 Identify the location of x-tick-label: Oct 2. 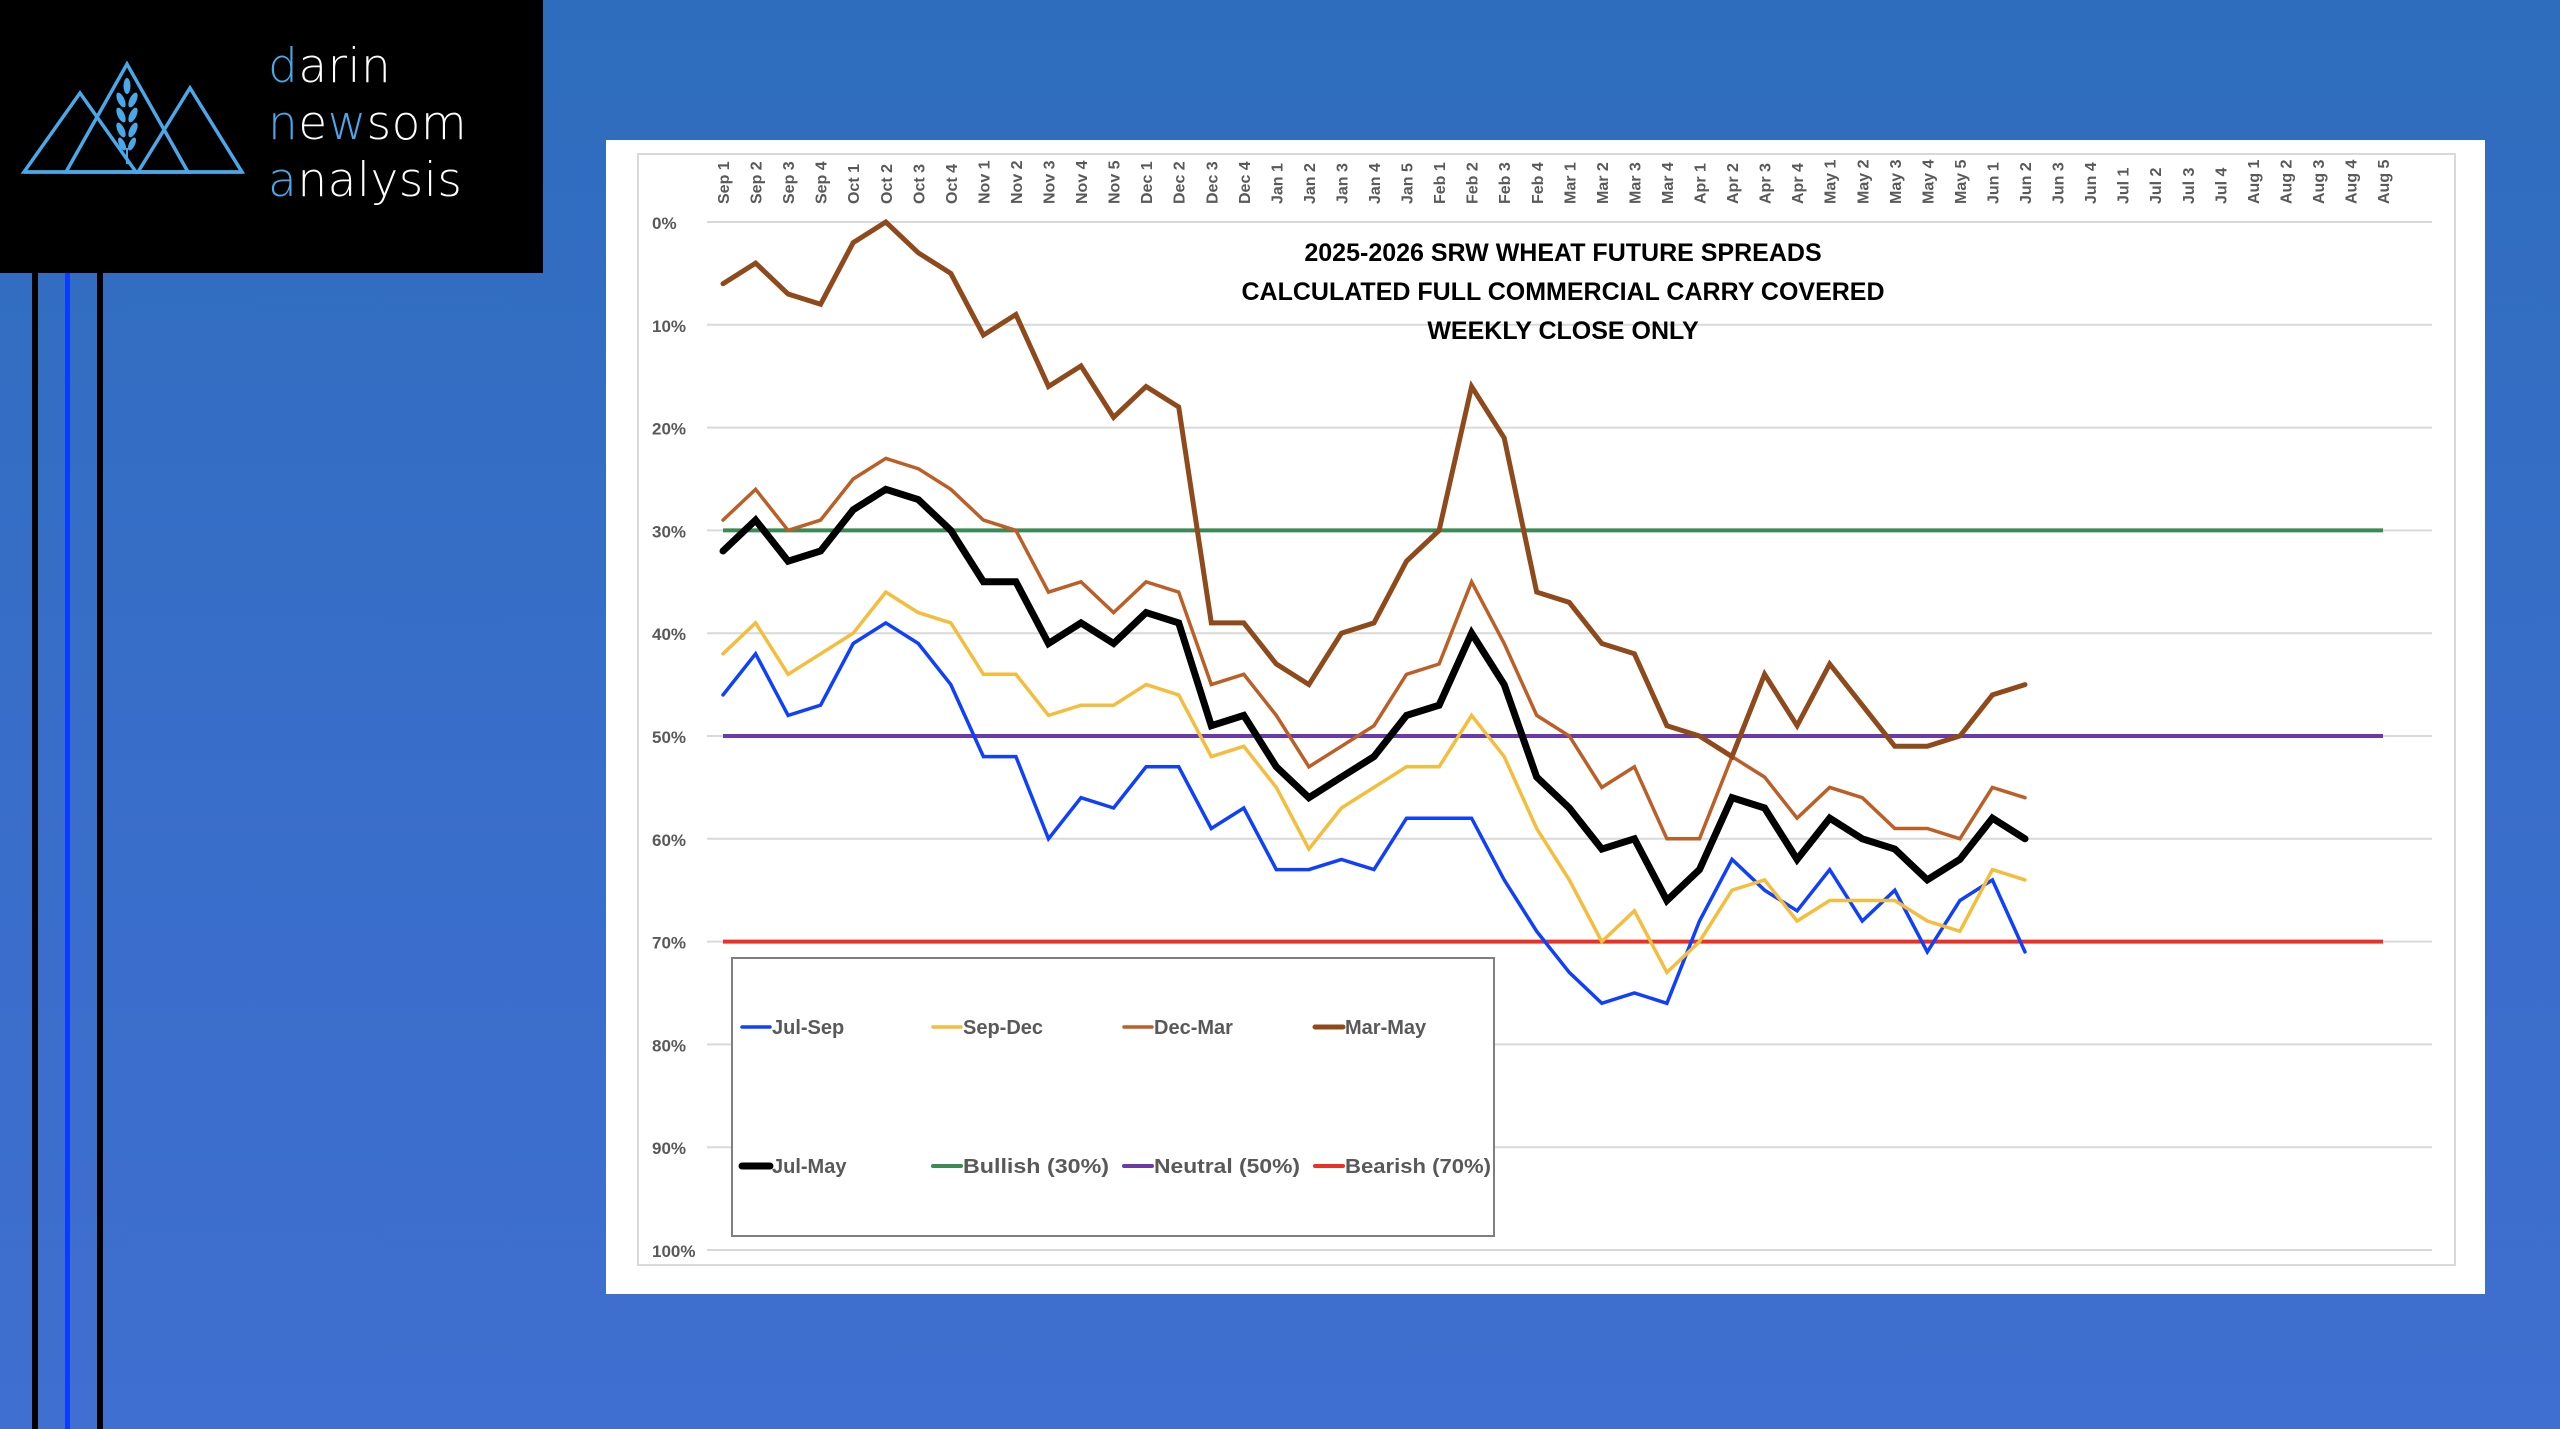
(887, 184).